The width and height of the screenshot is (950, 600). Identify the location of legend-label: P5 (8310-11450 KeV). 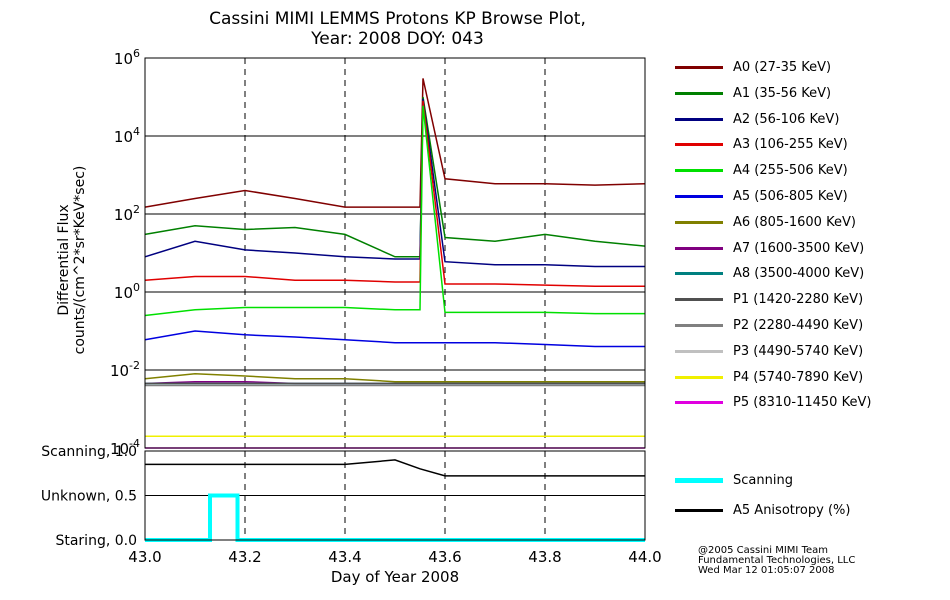
(802, 403).